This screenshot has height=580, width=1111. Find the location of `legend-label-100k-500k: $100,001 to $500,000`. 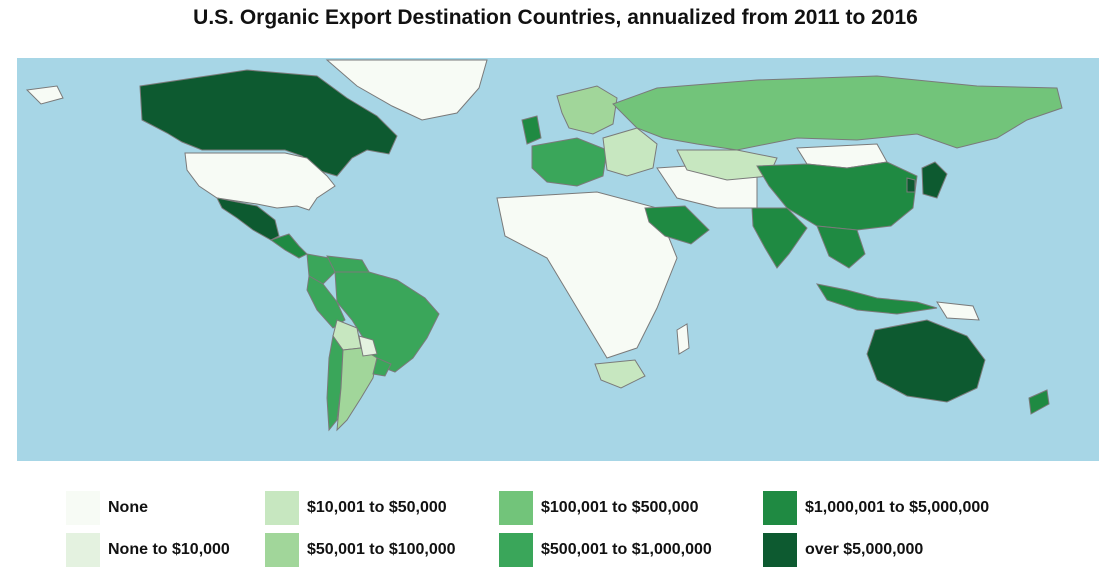

legend-label-100k-500k: $100,001 to $500,000 is located at coordinates (620, 507).